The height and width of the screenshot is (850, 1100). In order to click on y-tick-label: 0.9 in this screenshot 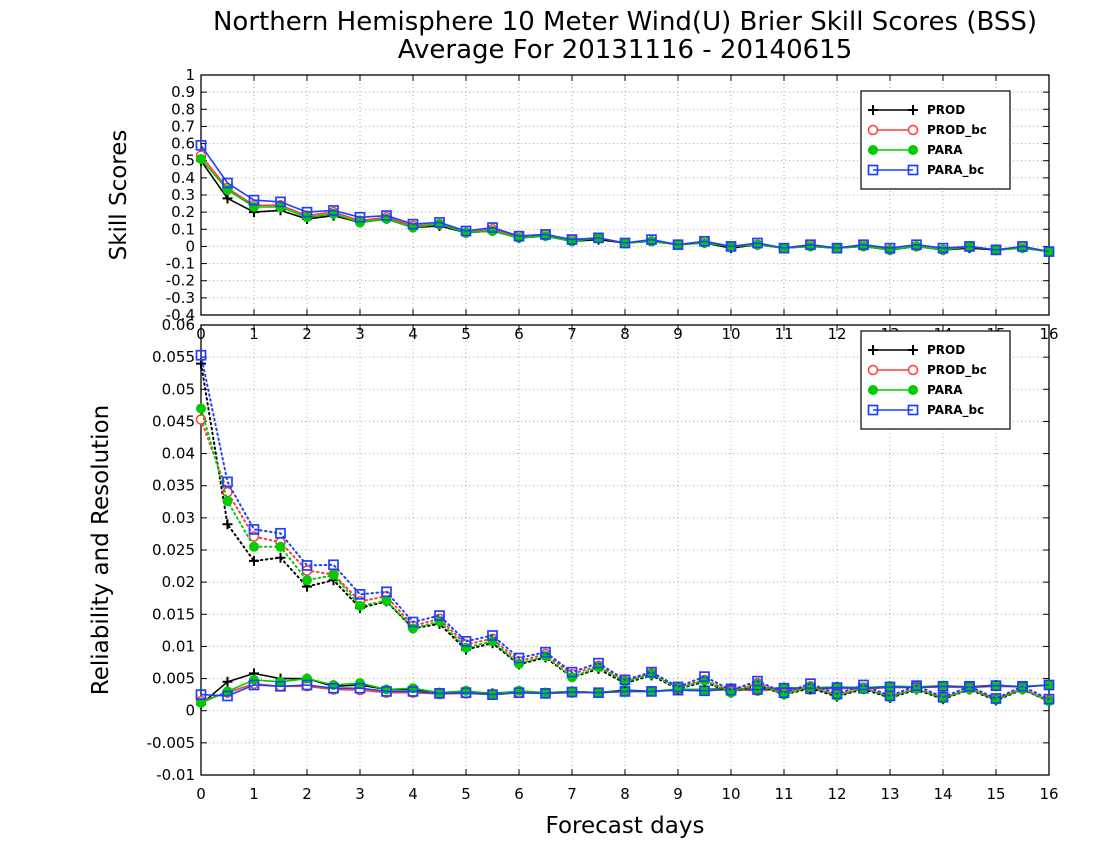, I will do `click(183, 92)`.